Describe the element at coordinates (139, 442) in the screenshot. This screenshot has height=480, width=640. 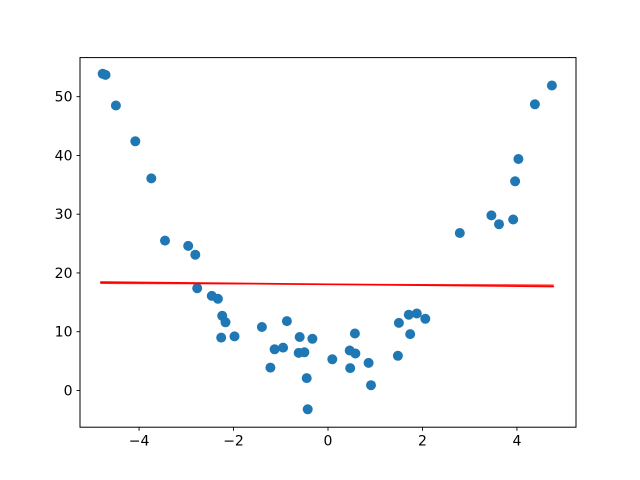
I see `x-tick-label: −4` at that location.